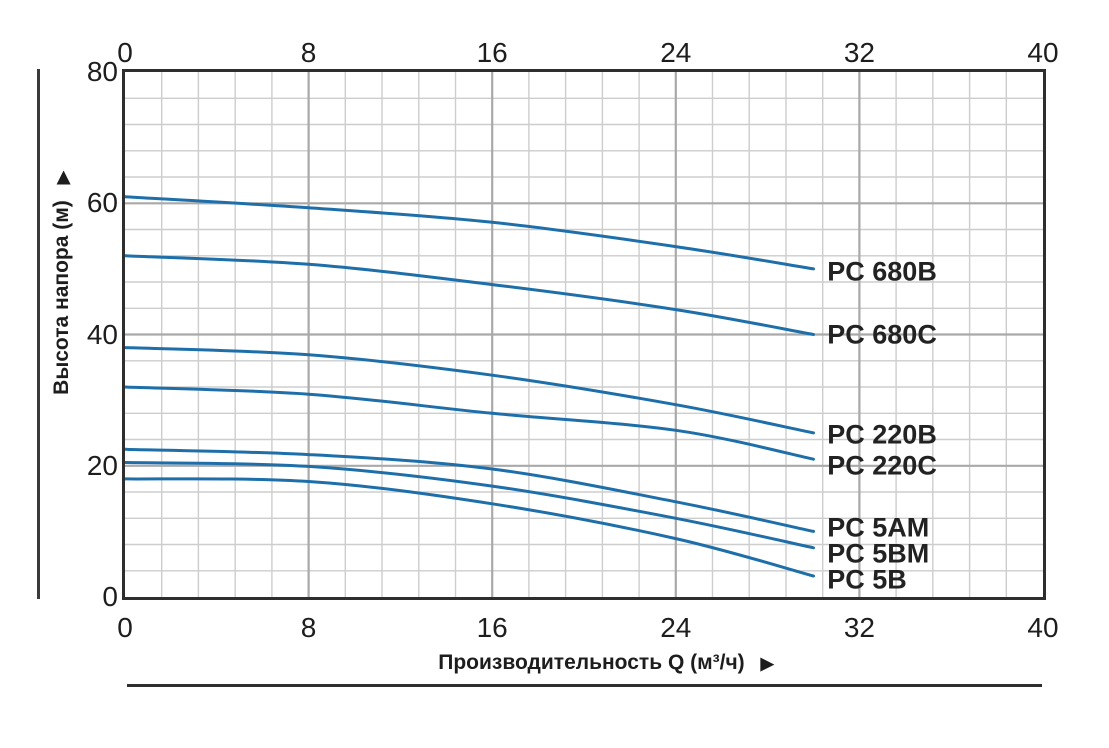 Image resolution: width=1109 pixels, height=748 pixels. I want to click on y-tick-80: 80, so click(102, 71).